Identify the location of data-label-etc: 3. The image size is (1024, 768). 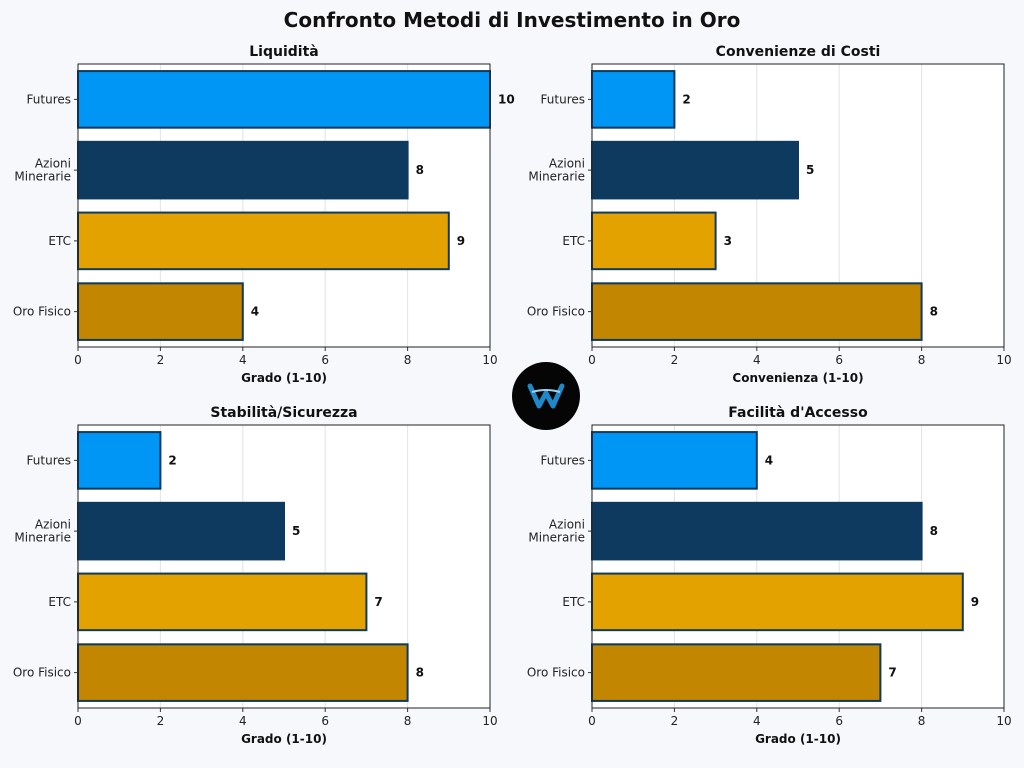
(728, 241).